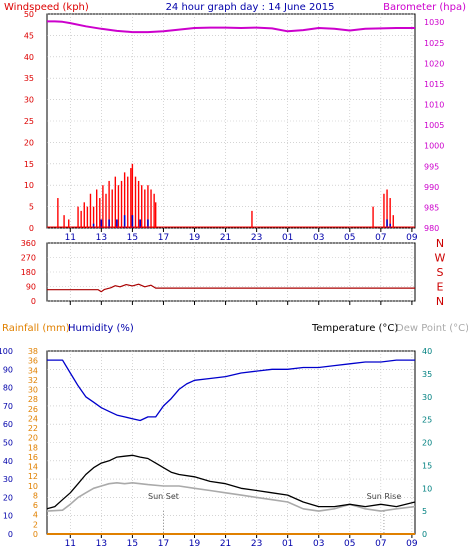  What do you see at coordinates (33, 486) in the screenshot?
I see `rain-tick-label: 10` at bounding box center [33, 486].